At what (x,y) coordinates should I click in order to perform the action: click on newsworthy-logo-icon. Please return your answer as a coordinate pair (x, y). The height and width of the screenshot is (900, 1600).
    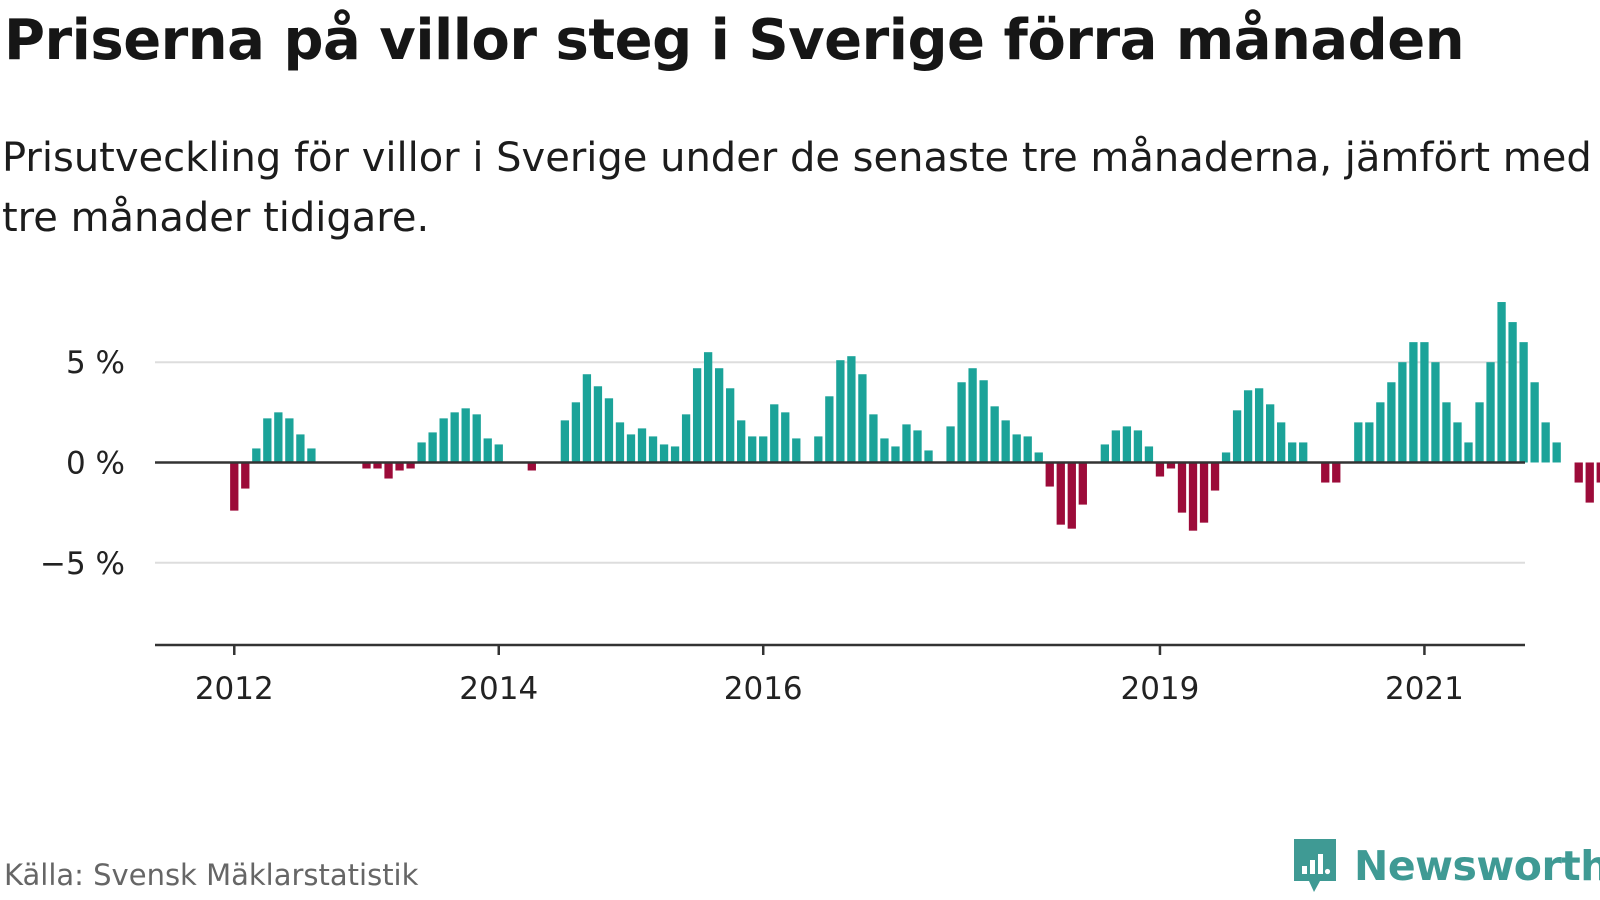
    Looking at the image, I should click on (1315, 865).